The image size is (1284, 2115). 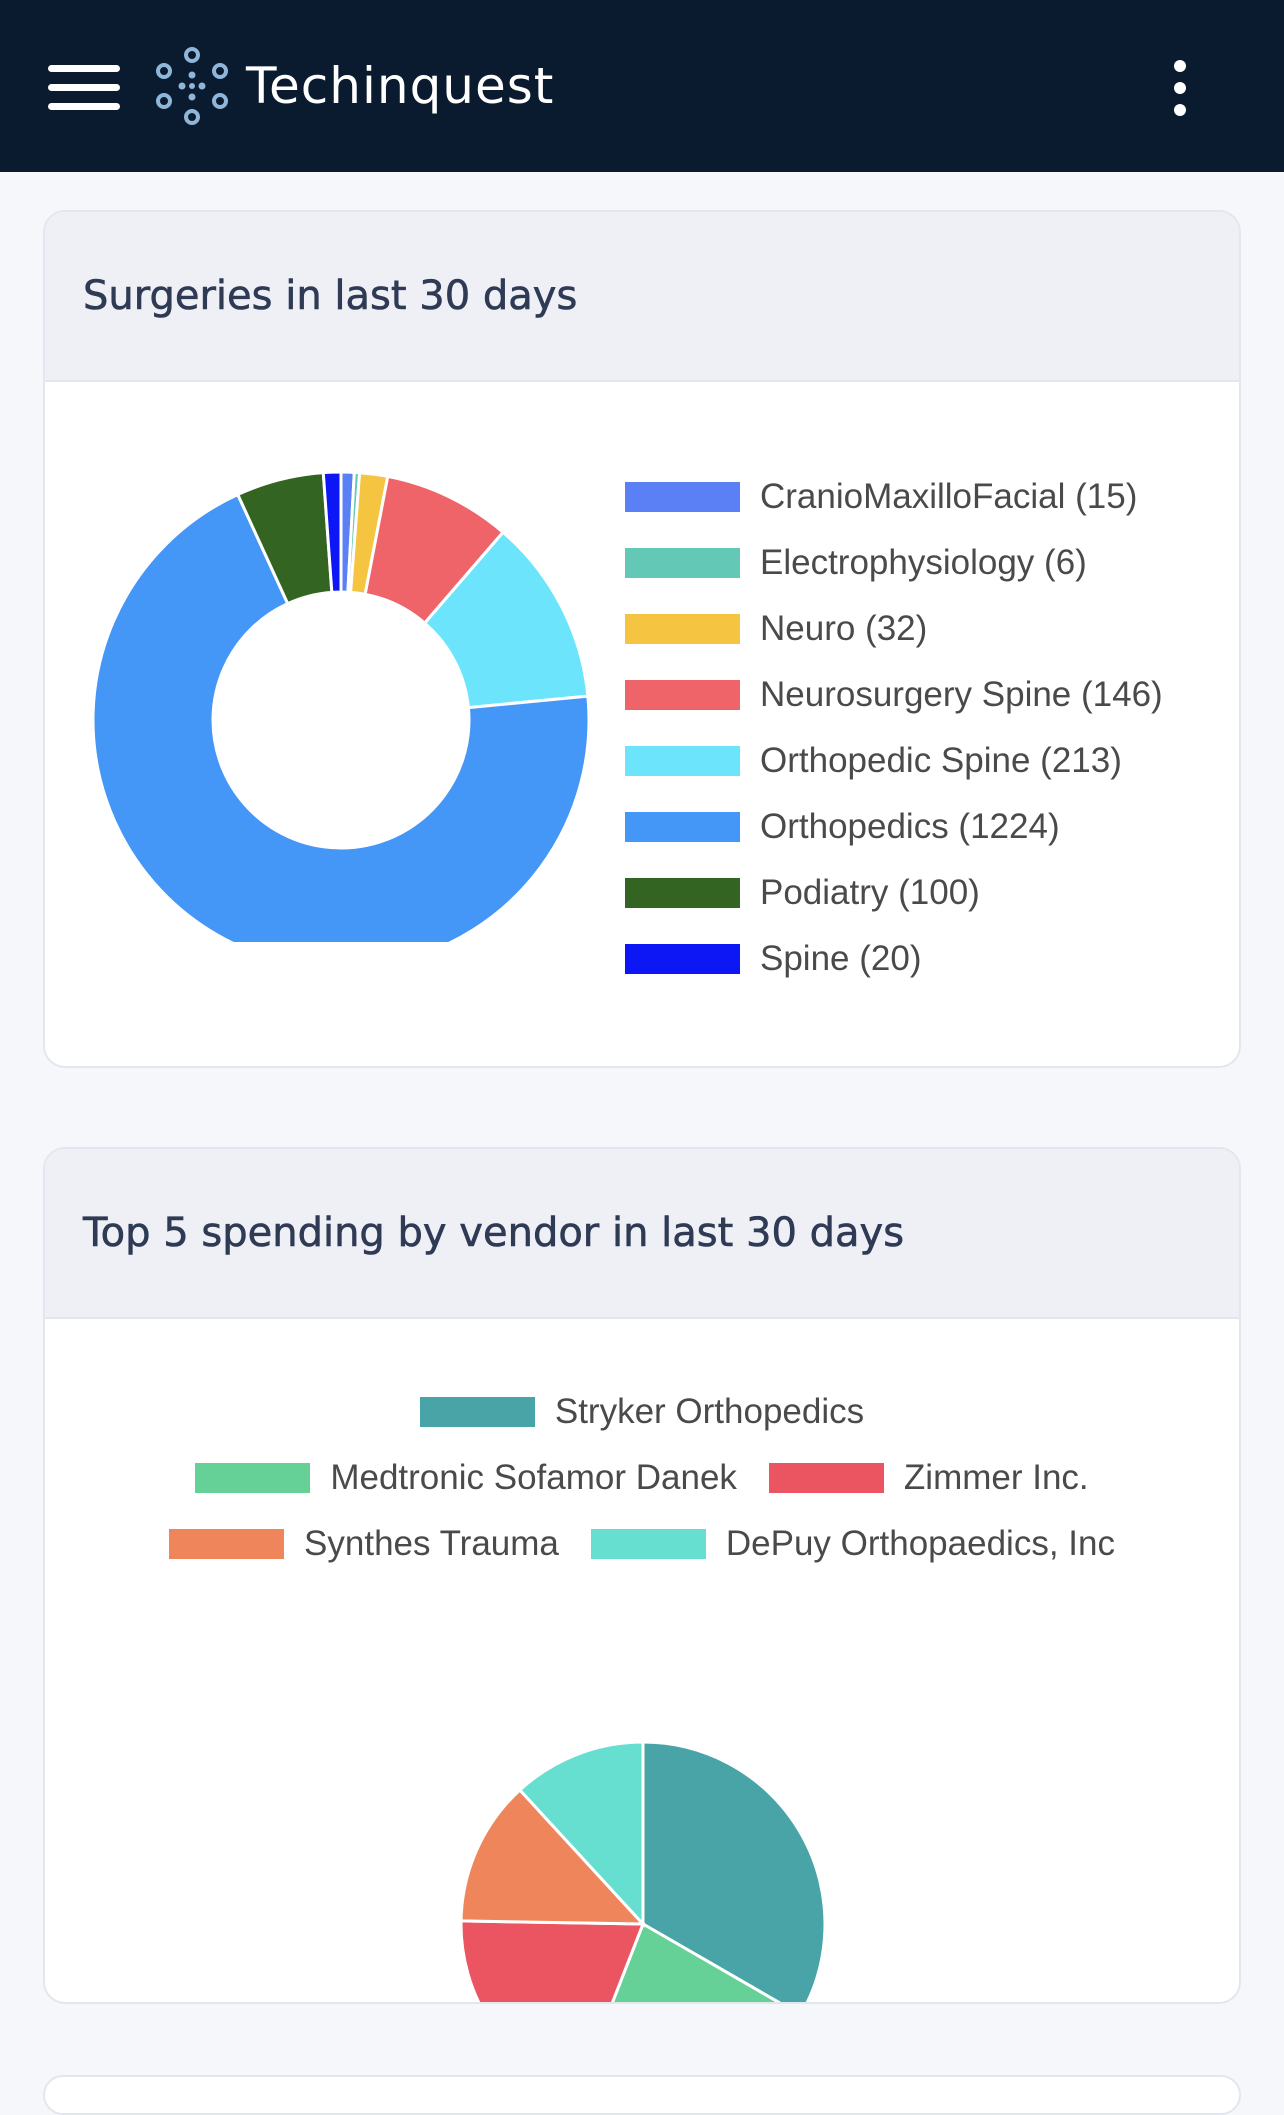 I want to click on vendor-slice-medtronic-sofamor-danek, so click(x=689, y=1962).